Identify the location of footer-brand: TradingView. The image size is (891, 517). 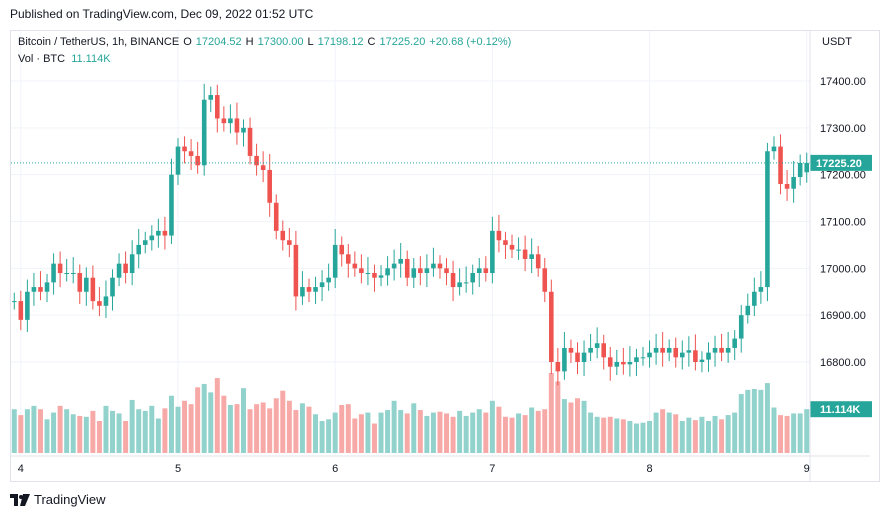
(58, 499).